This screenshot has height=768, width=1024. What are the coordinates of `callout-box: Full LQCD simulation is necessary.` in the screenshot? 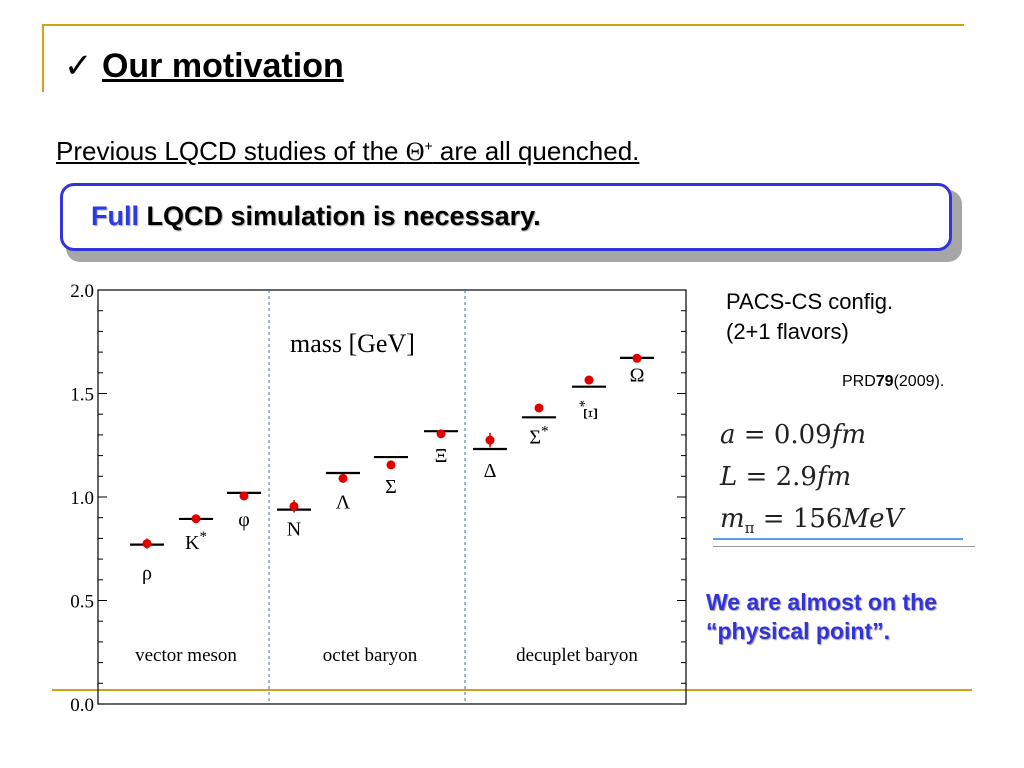 It's located at (506, 217).